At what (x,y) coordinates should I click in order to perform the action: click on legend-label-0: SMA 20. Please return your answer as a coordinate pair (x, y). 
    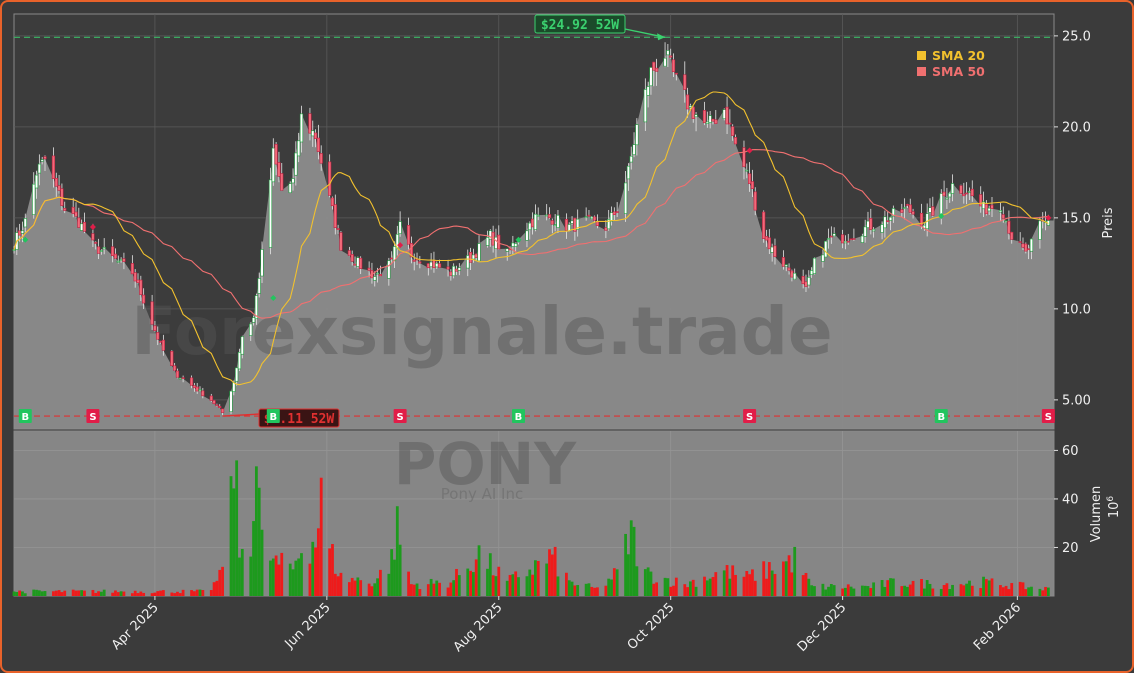
    Looking at the image, I should click on (958, 55).